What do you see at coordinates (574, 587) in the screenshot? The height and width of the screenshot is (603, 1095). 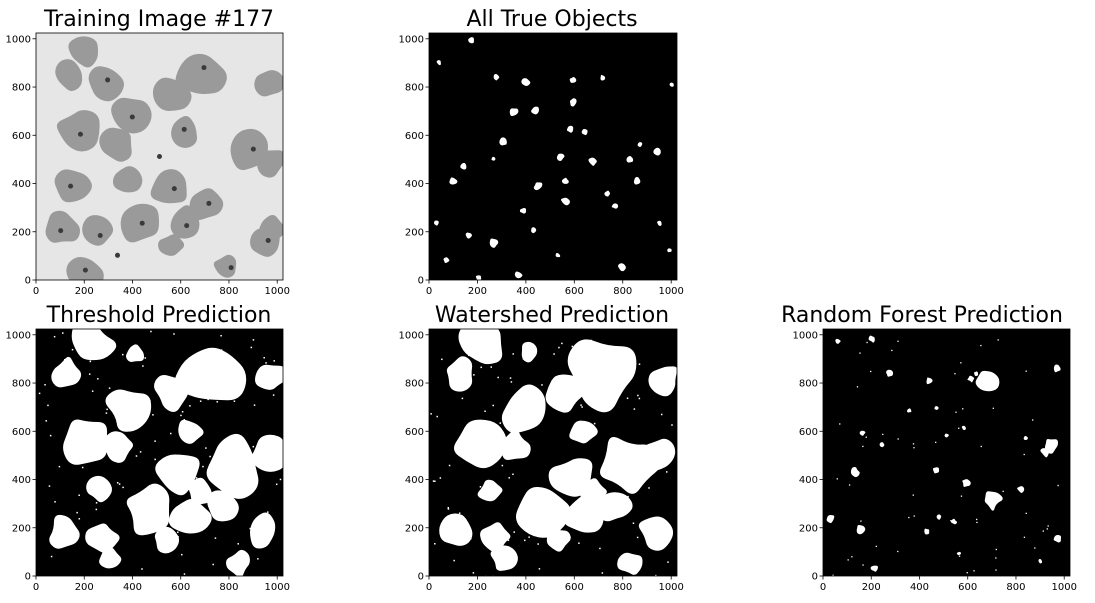 I see `x-tick-label: 600` at bounding box center [574, 587].